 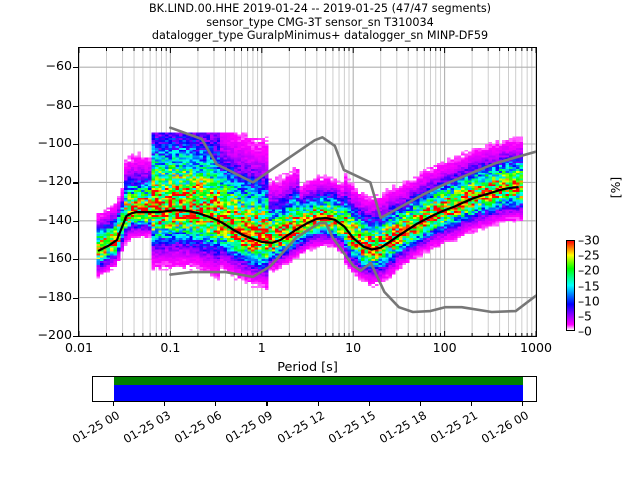 I want to click on y-tick-label: −100, so click(x=54, y=142).